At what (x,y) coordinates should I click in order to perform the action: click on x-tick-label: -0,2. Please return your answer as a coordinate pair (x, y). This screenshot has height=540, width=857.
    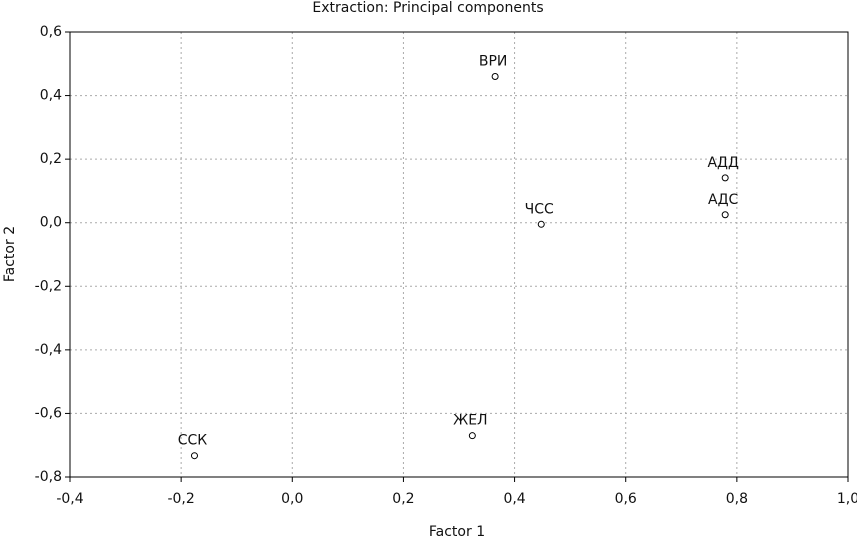
    Looking at the image, I should click on (180, 499).